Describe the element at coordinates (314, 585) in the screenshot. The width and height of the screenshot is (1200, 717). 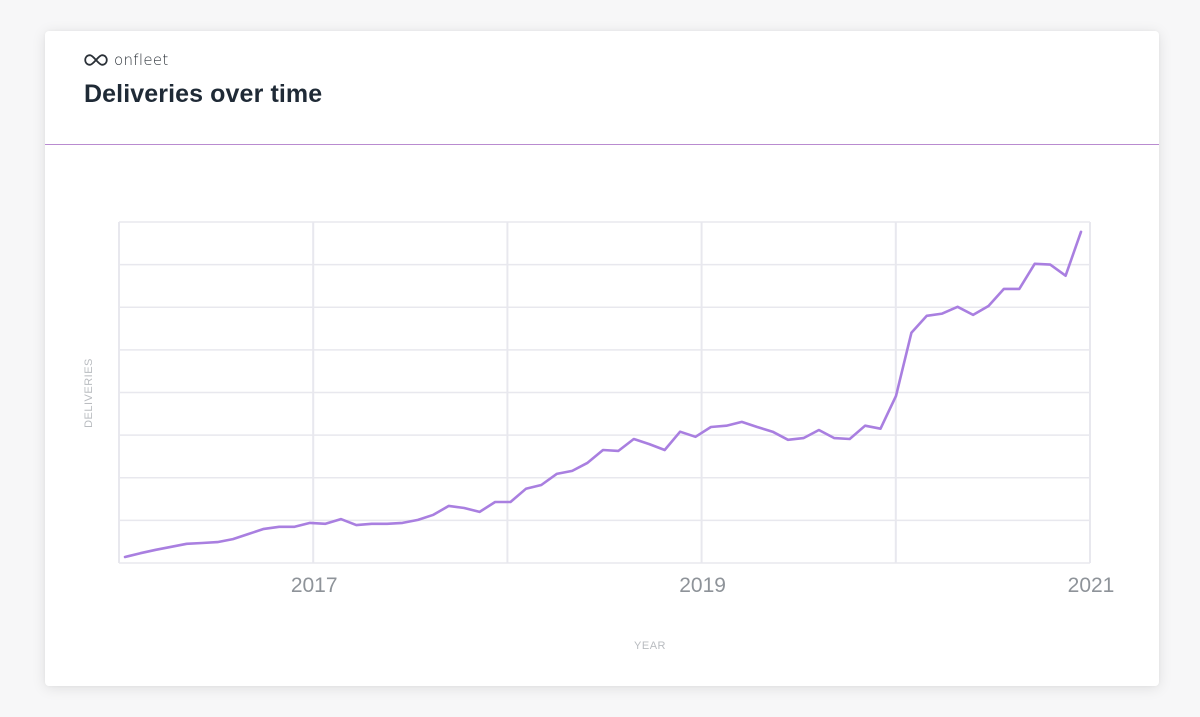
I see `x-tick-label: 2017` at that location.